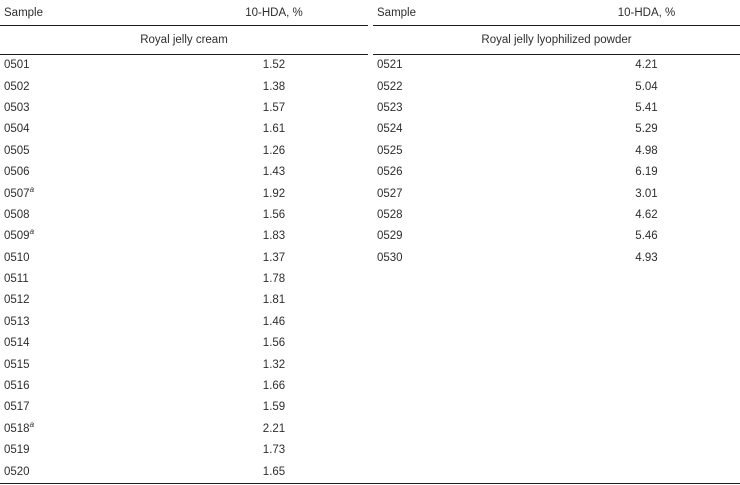 Image resolution: width=740 pixels, height=485 pixels. I want to click on hda-value: 1.61, so click(274, 129).